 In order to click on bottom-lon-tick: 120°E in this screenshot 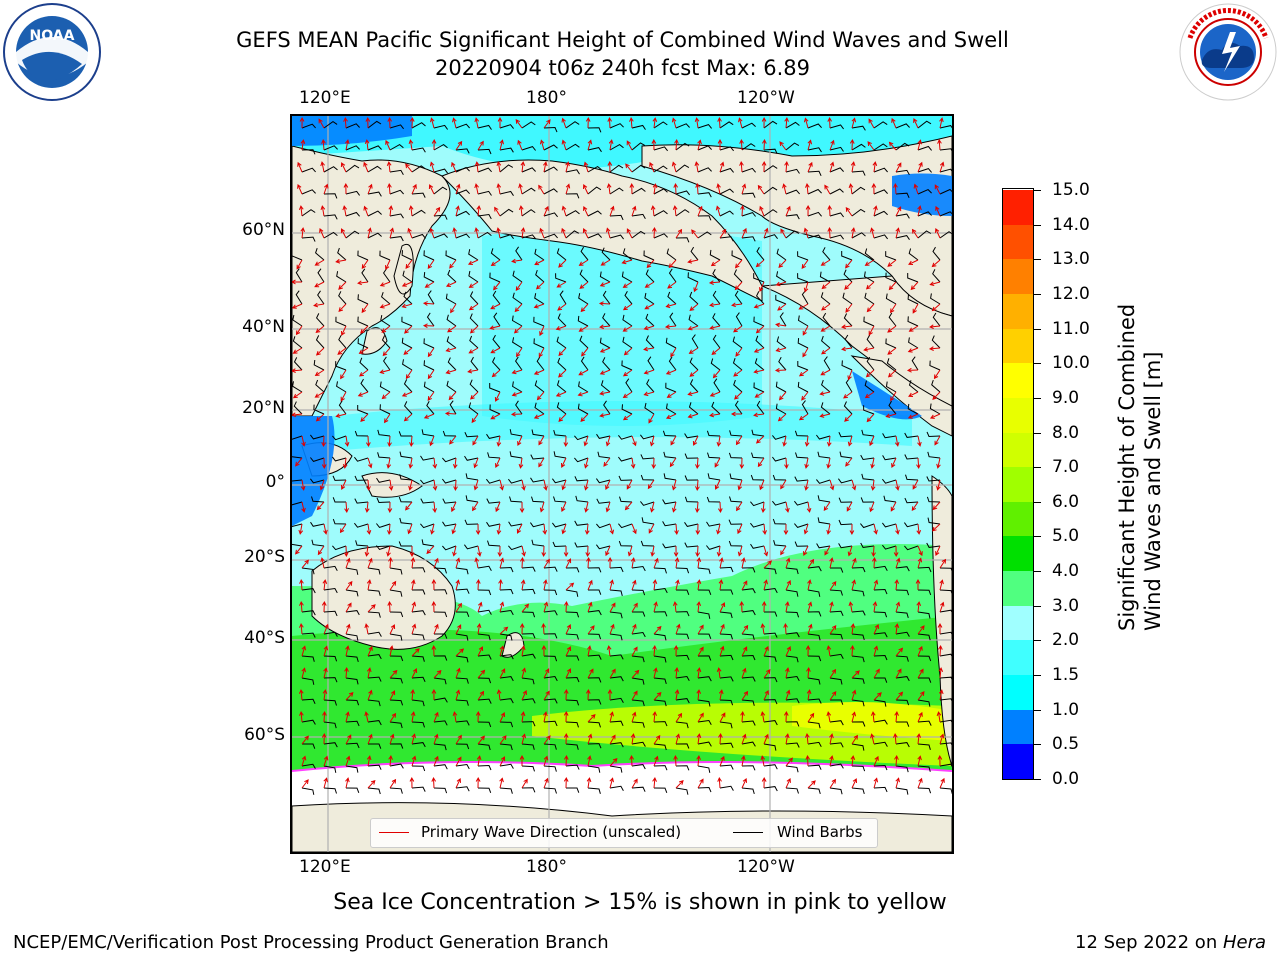, I will do `click(325, 867)`.